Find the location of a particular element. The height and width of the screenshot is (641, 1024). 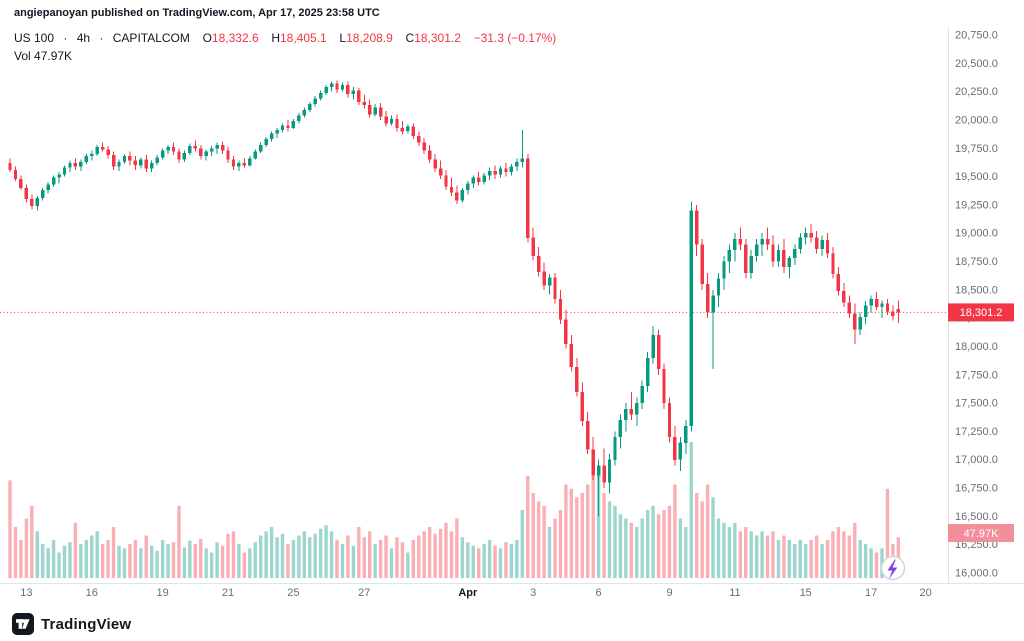

boost-lightning-icon is located at coordinates (893, 568).